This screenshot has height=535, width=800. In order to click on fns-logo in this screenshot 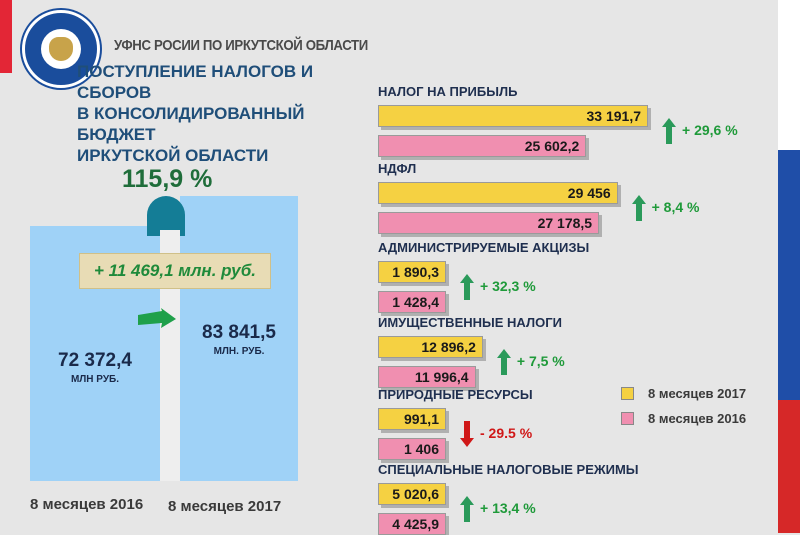, I will do `click(61, 49)`.